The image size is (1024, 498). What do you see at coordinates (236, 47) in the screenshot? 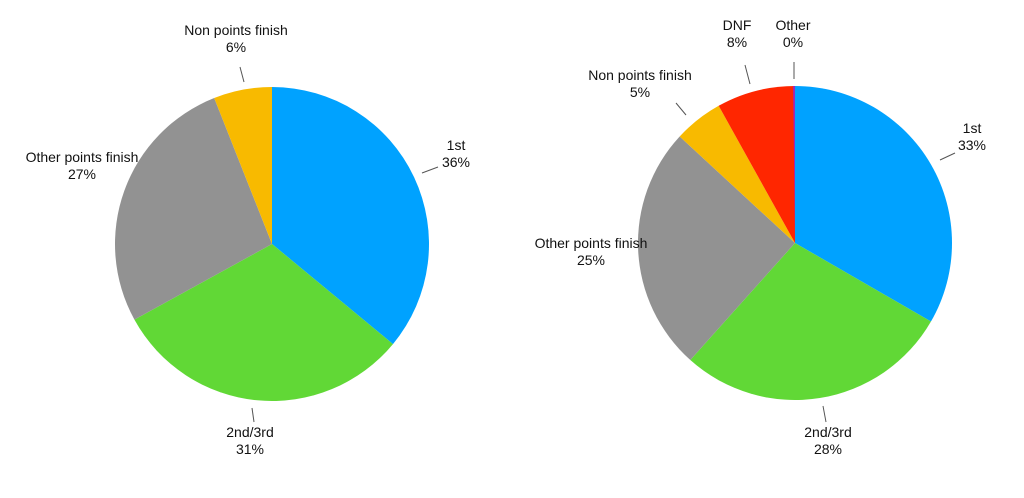
I see `value-label-non-points-finish: 6%` at bounding box center [236, 47].